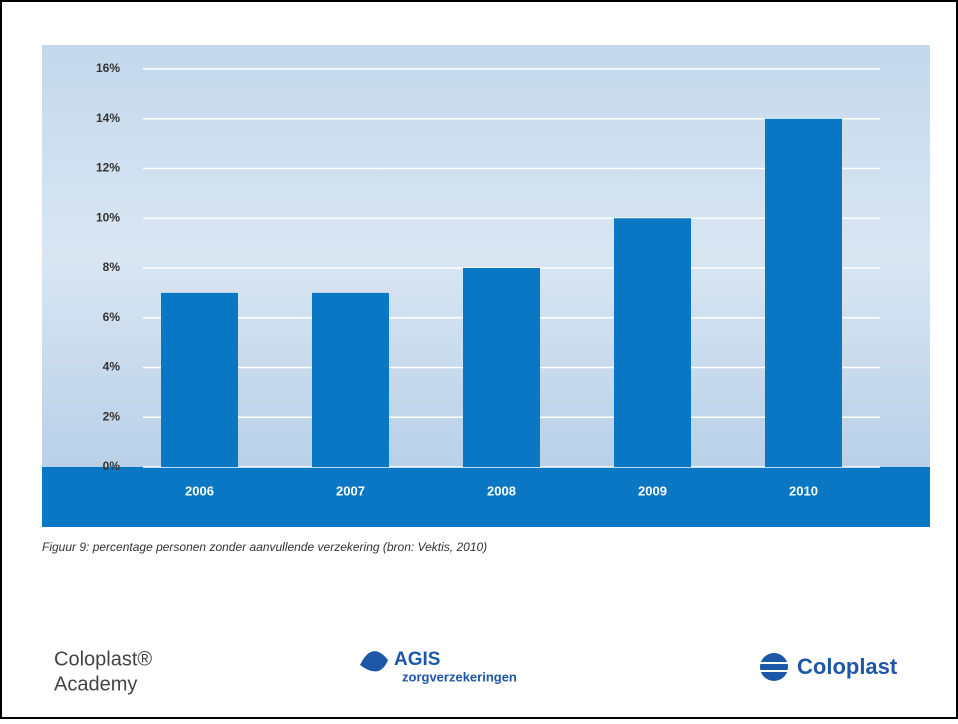  I want to click on y-tick-label: 12%, so click(108, 168).